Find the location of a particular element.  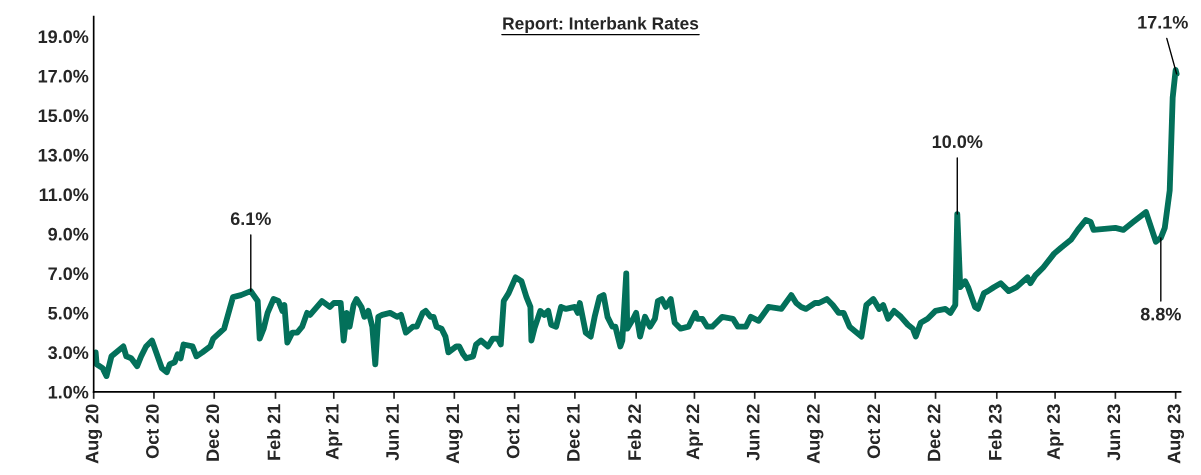

y-tick-label: 3.0% is located at coordinates (68, 353).